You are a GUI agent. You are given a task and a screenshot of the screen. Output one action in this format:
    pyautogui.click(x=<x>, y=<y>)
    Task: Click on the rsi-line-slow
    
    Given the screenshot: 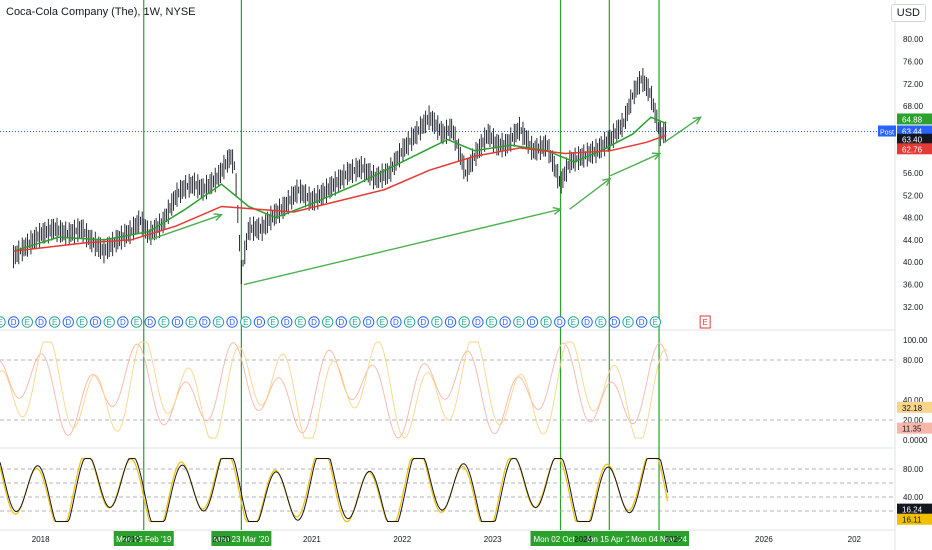 What is the action you would take?
    pyautogui.click(x=334, y=390)
    